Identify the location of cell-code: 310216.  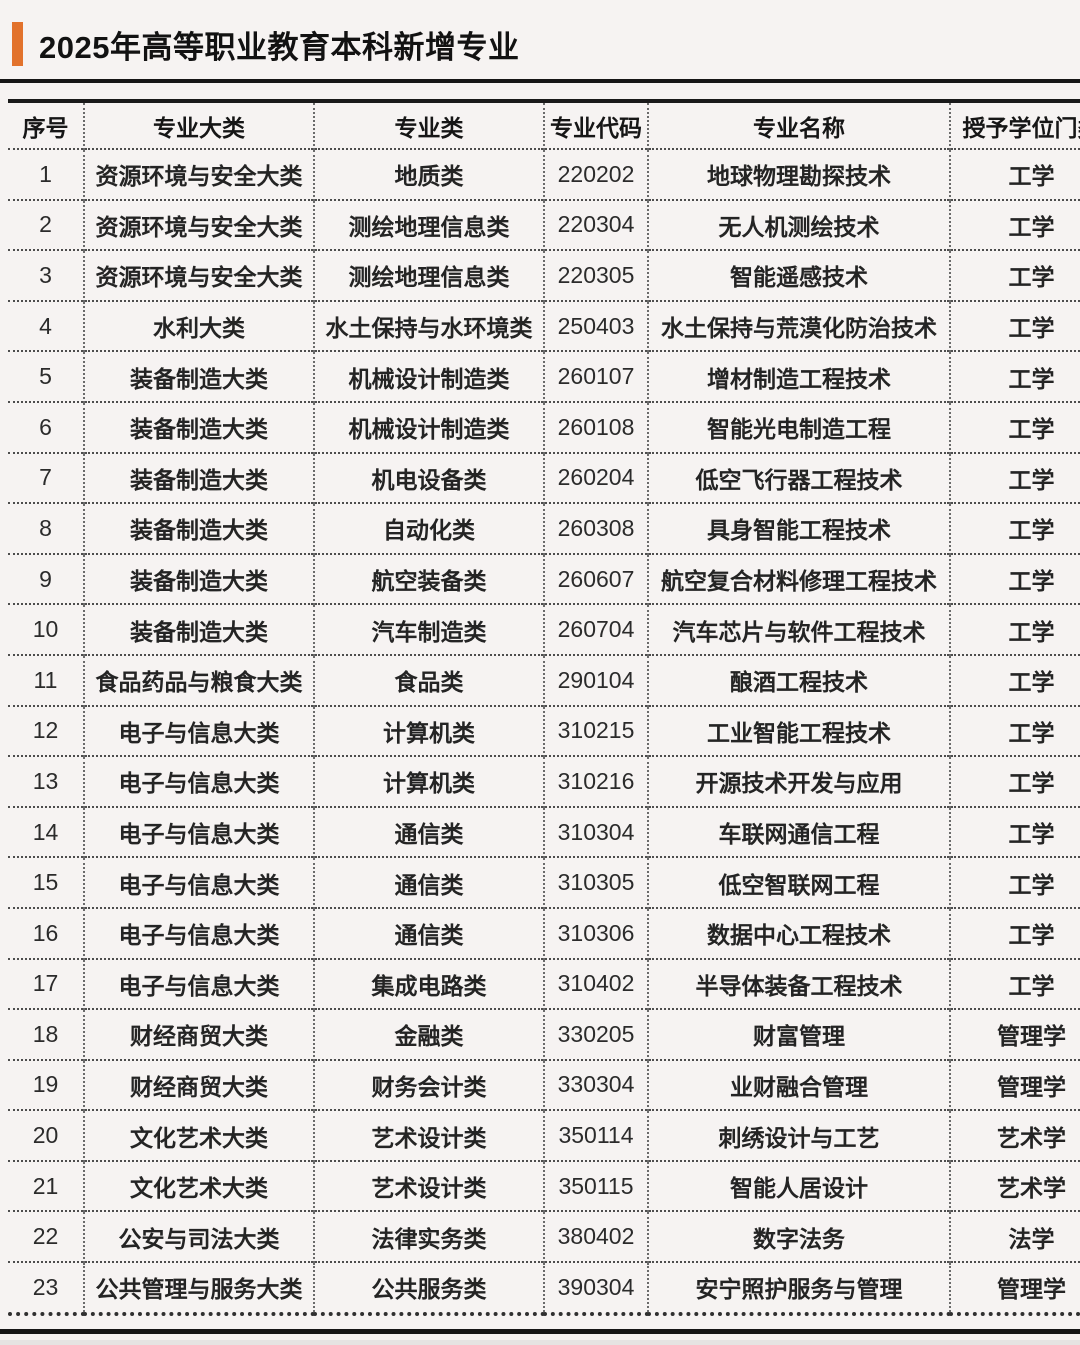
(595, 781).